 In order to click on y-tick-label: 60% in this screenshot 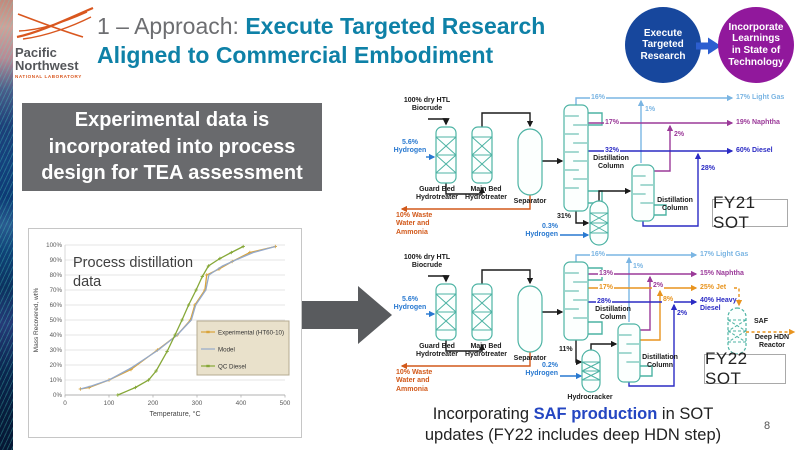, I will do `click(56, 305)`.